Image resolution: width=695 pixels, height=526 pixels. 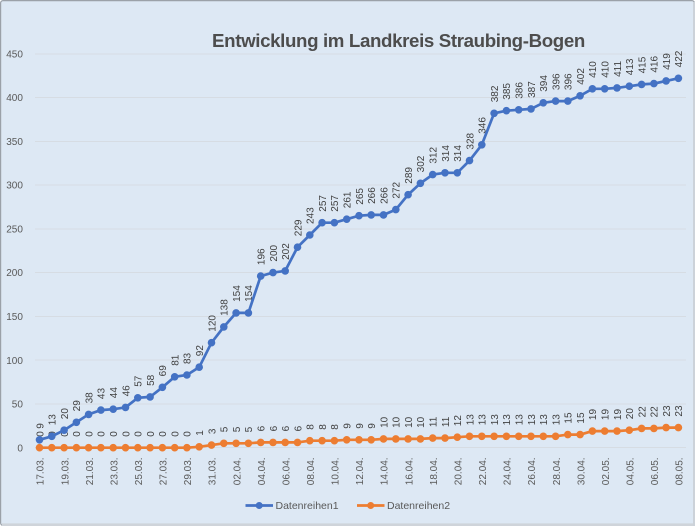 What do you see at coordinates (459, 471) in the screenshot?
I see `svg-text: 20.04.` at bounding box center [459, 471].